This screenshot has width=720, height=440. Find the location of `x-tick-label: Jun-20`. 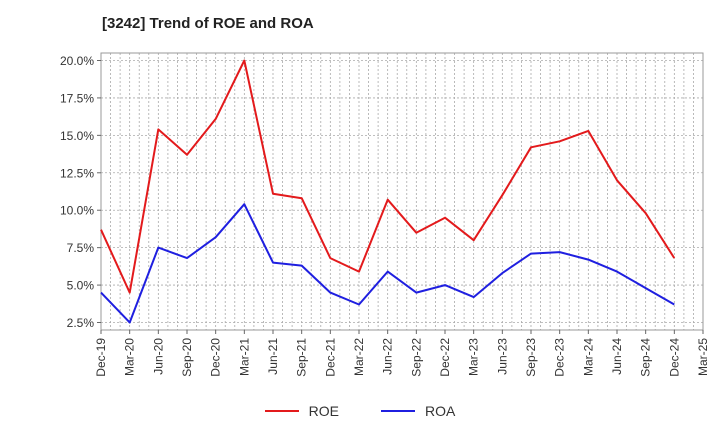

x-tick-label: Jun-20 is located at coordinates (158, 356).